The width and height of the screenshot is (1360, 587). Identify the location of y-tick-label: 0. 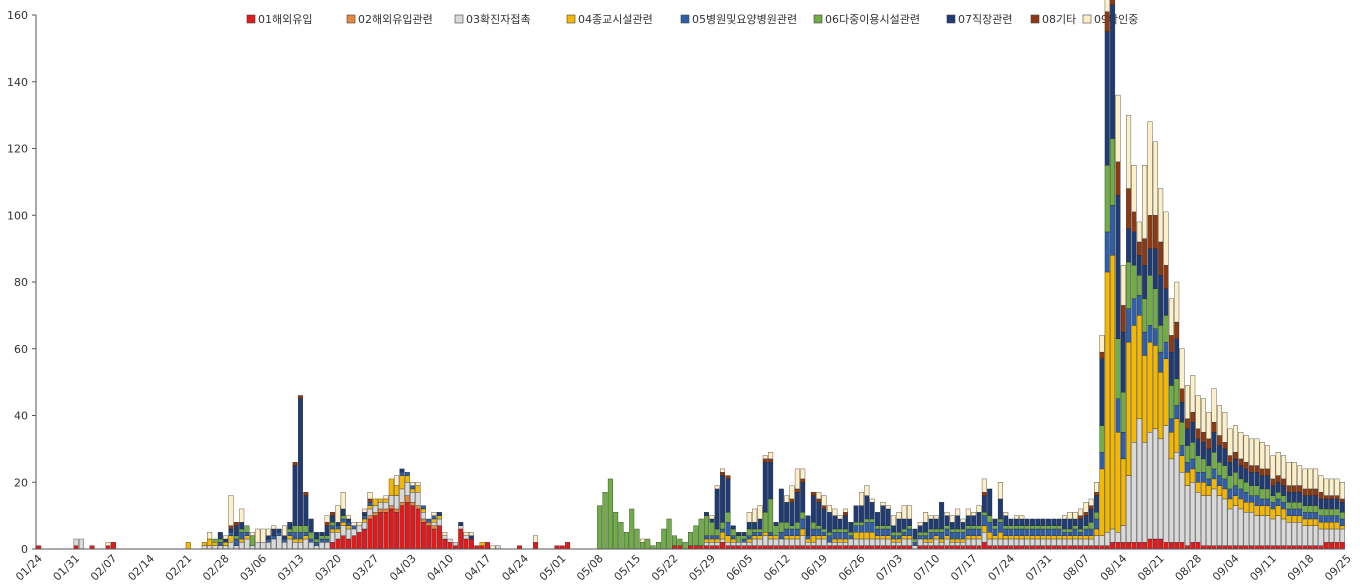
(24, 549).